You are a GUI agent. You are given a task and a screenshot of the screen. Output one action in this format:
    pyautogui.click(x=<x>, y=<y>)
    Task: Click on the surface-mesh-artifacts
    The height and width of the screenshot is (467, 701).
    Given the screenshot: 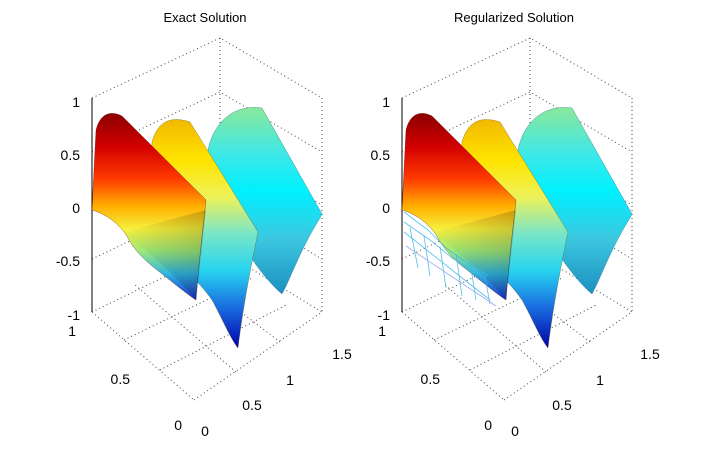 What is the action you would take?
    pyautogui.click(x=450, y=259)
    